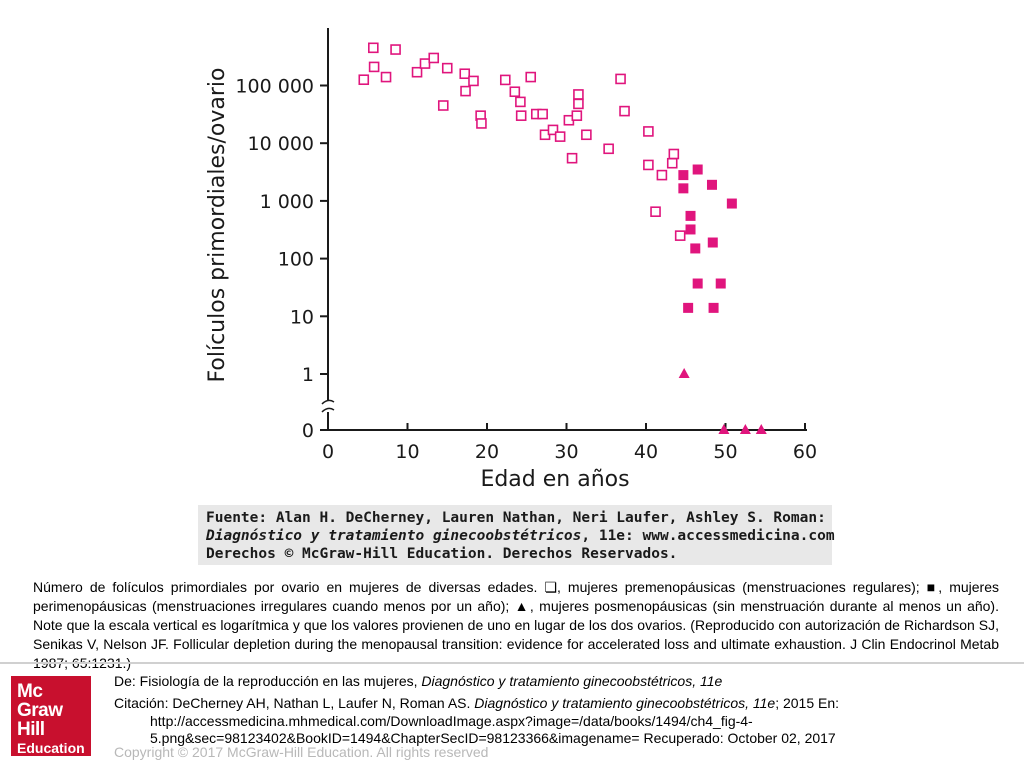 The height and width of the screenshot is (768, 1024). I want to click on logo-line-4: Education, so click(51, 748).